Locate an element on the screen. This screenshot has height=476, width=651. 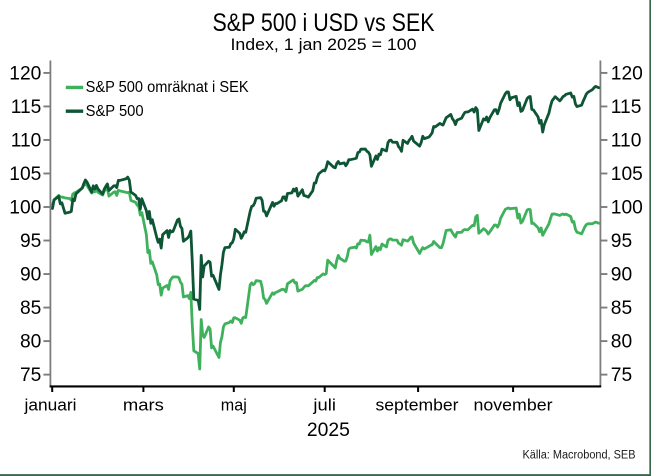
svg-text: Källa: Macrobond, SEB is located at coordinates (579, 456).